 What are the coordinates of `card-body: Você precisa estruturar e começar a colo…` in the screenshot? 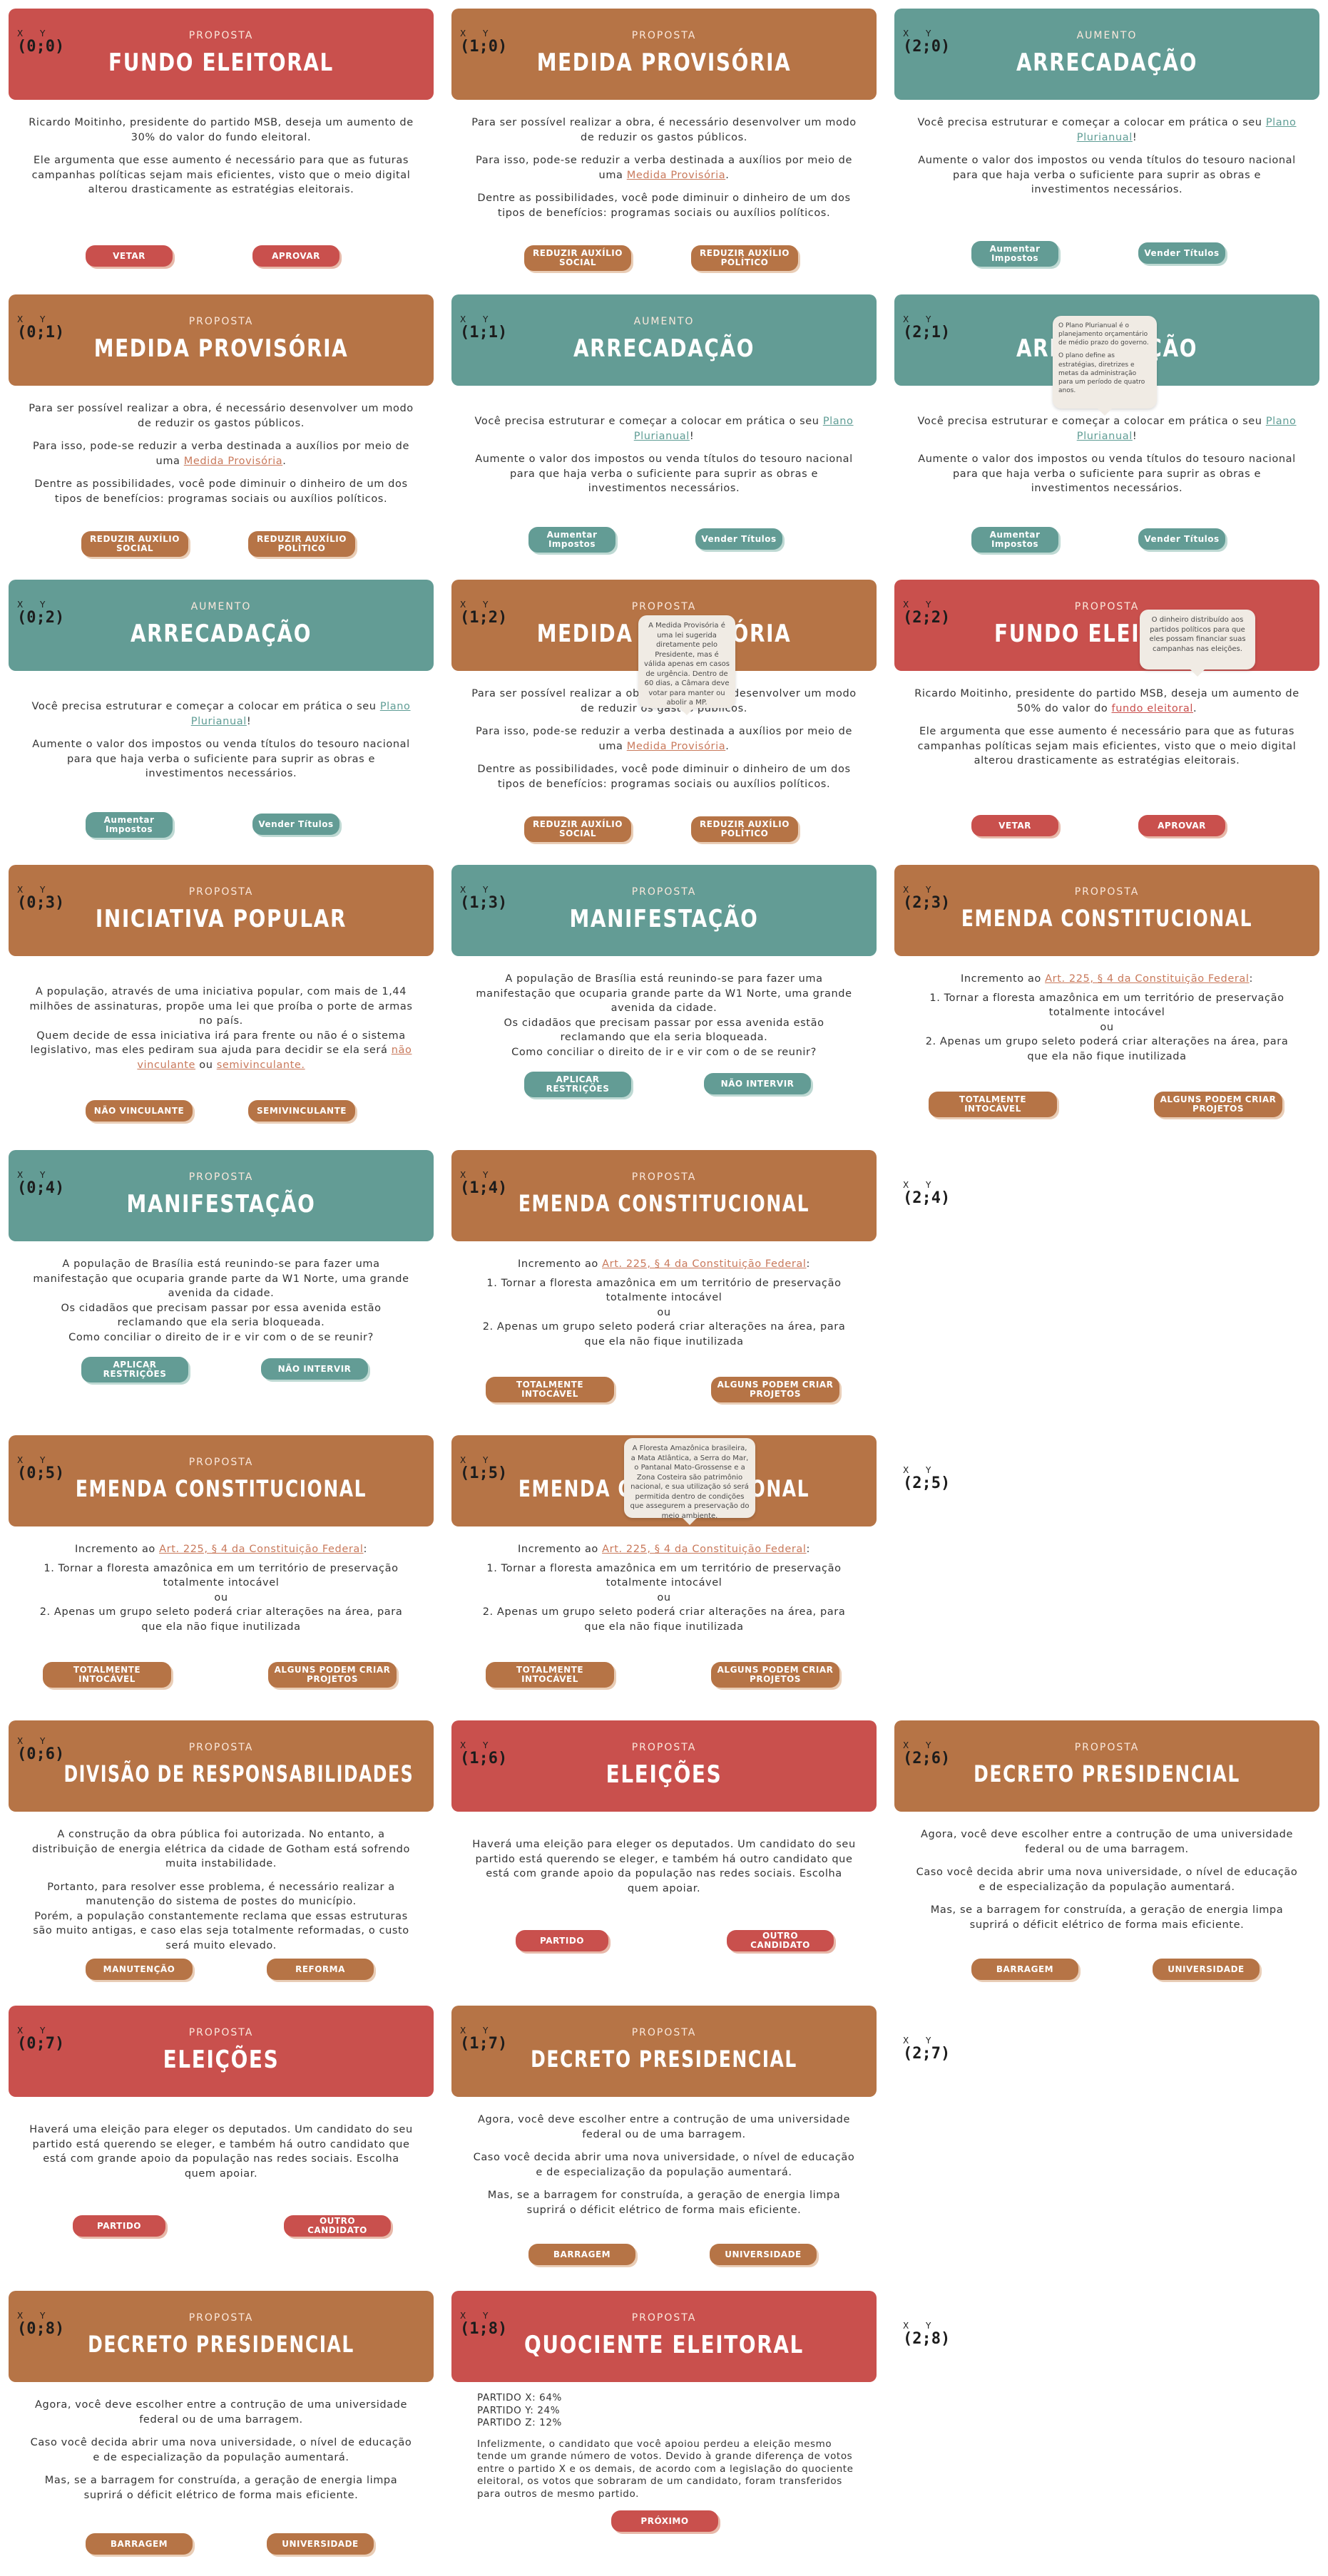 It's located at (1106, 161).